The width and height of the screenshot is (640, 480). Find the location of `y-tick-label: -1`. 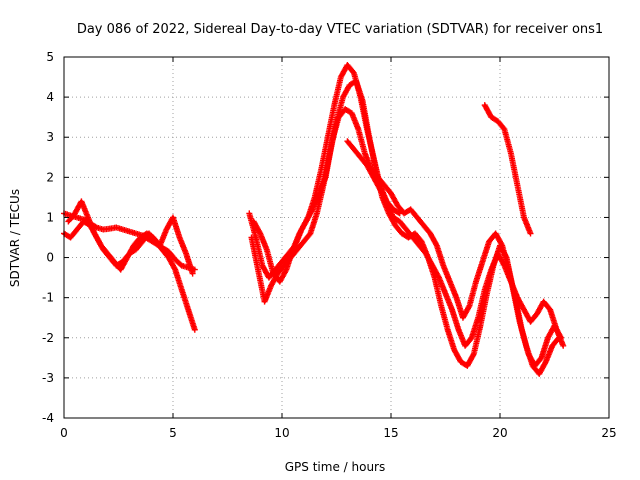

y-tick-label: -1 is located at coordinates (48, 298).